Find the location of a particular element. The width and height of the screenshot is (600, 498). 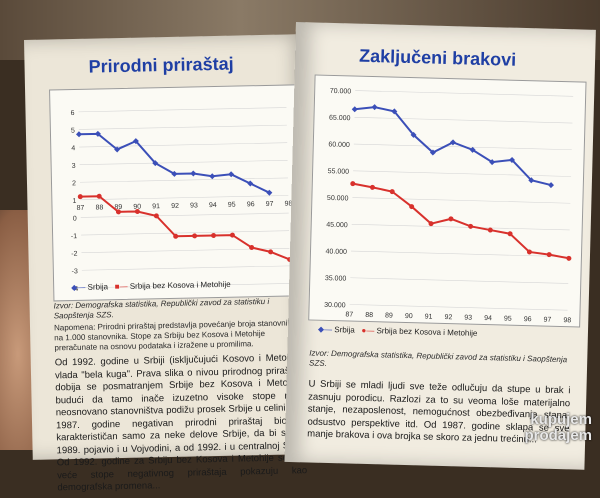

y-tick-label: 30.000 is located at coordinates (335, 306).